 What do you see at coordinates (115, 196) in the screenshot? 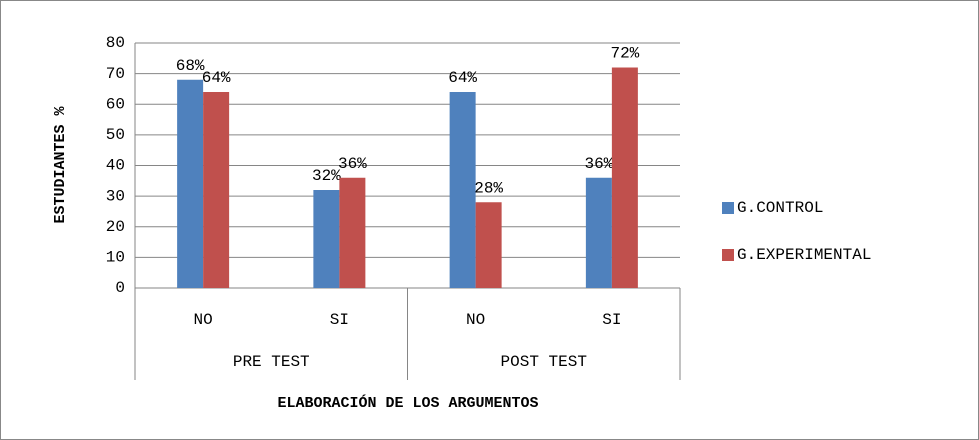
I see `y-tick-label: 30` at bounding box center [115, 196].